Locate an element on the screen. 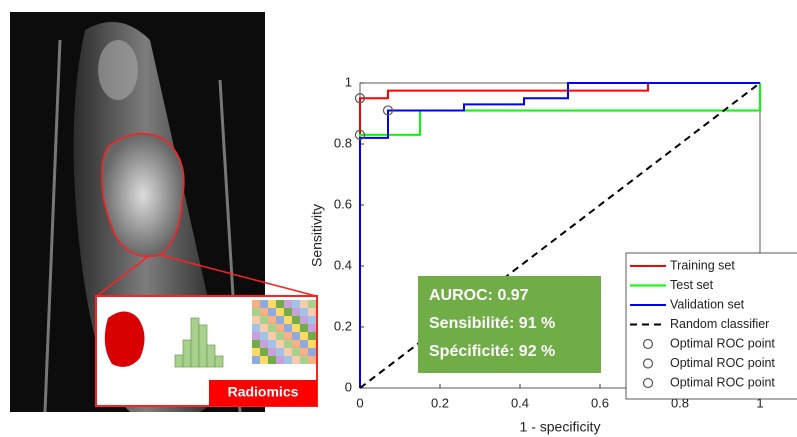 The width and height of the screenshot is (797, 437). x-tick-label: 0.6 is located at coordinates (600, 402).